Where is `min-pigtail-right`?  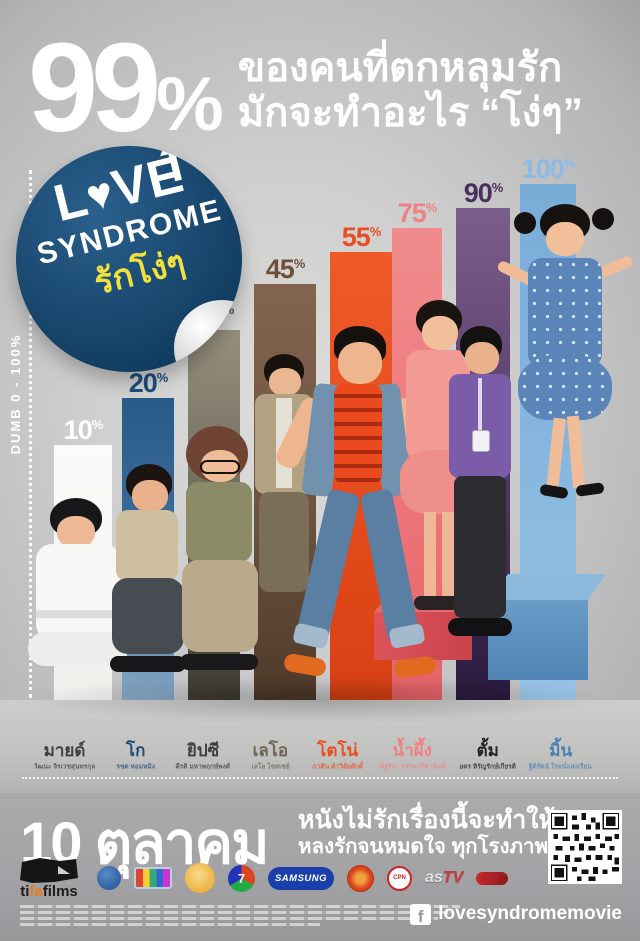 min-pigtail-right is located at coordinates (603, 219).